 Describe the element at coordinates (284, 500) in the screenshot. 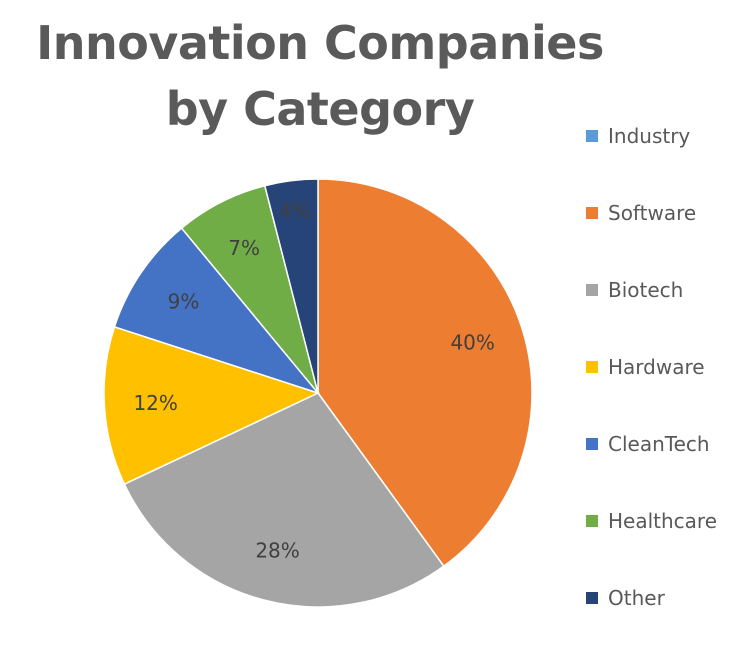

I see `pie-slice-biotech` at that location.